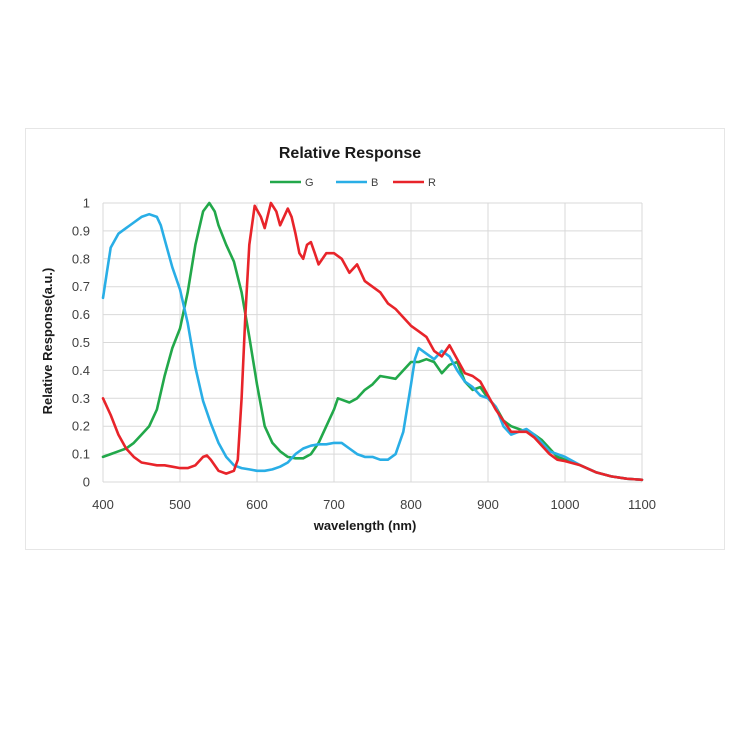  I want to click on x-tick-label: 400, so click(103, 504).